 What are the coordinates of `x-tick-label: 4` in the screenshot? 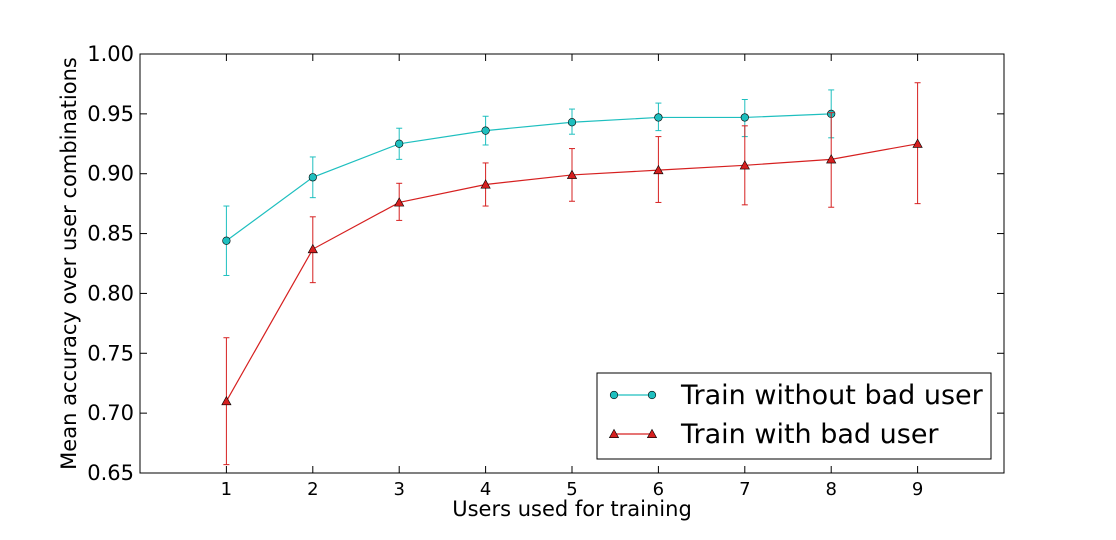 It's located at (485, 489).